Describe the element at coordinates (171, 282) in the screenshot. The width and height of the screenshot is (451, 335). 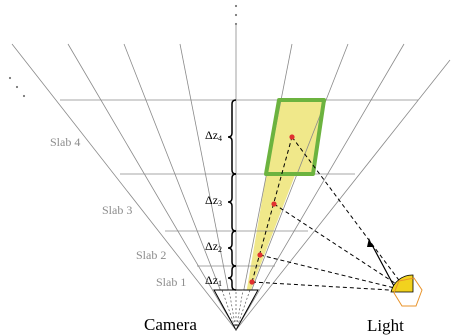
I see `slab-1-label: Slab 1` at that location.